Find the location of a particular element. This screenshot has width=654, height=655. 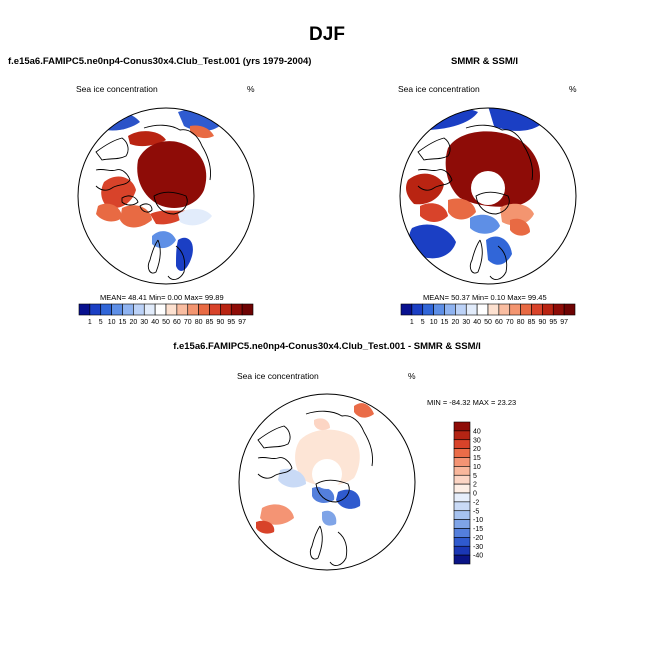

panel3-map is located at coordinates (327, 482).